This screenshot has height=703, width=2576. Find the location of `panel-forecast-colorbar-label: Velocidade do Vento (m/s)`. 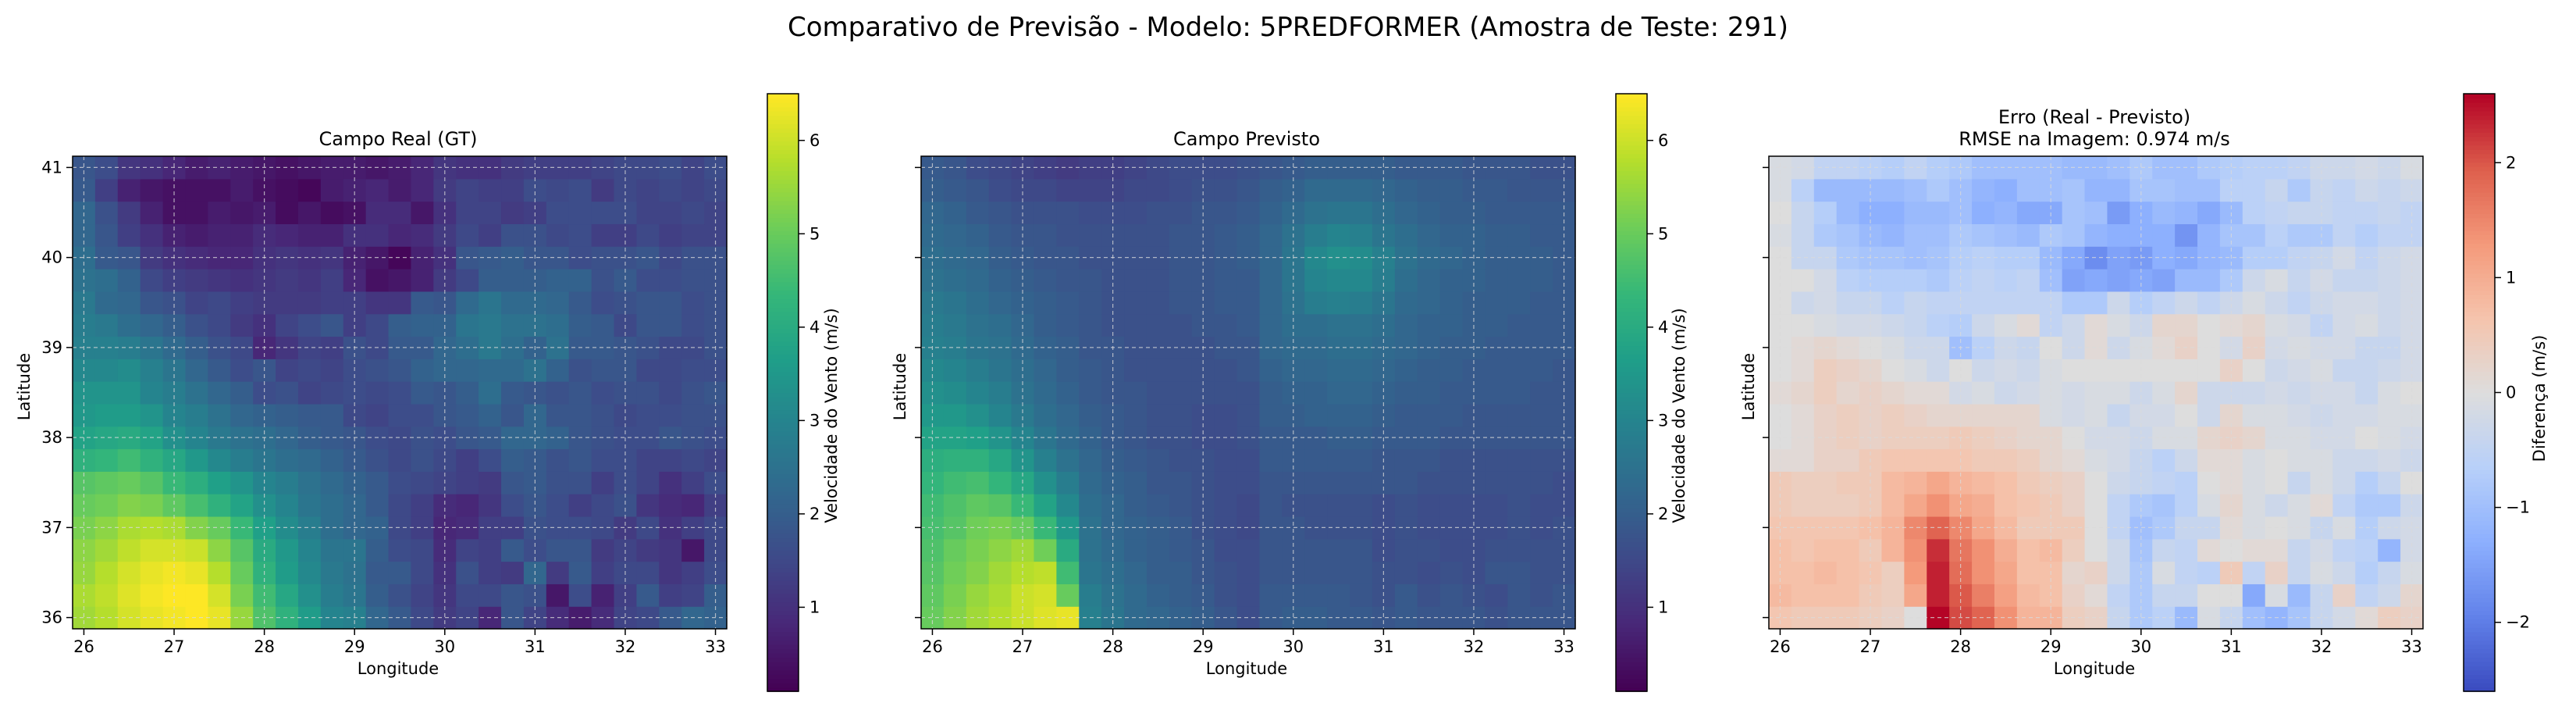

panel-forecast-colorbar-label: Velocidade do Vento (m/s) is located at coordinates (1679, 415).